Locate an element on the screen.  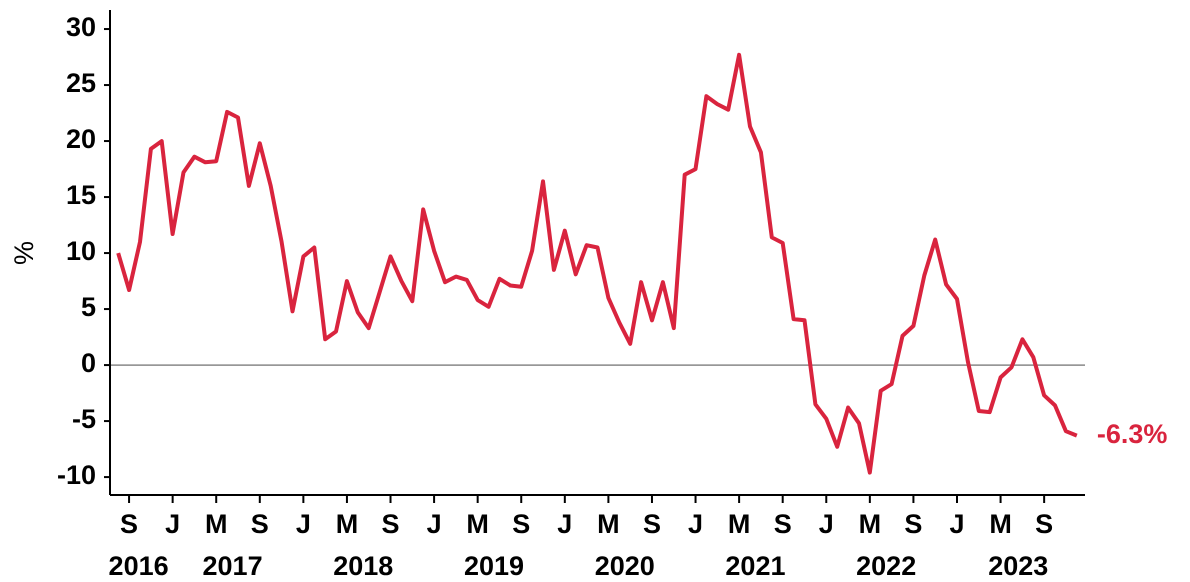
y-tick-label: 30 is located at coordinates (81, 27).